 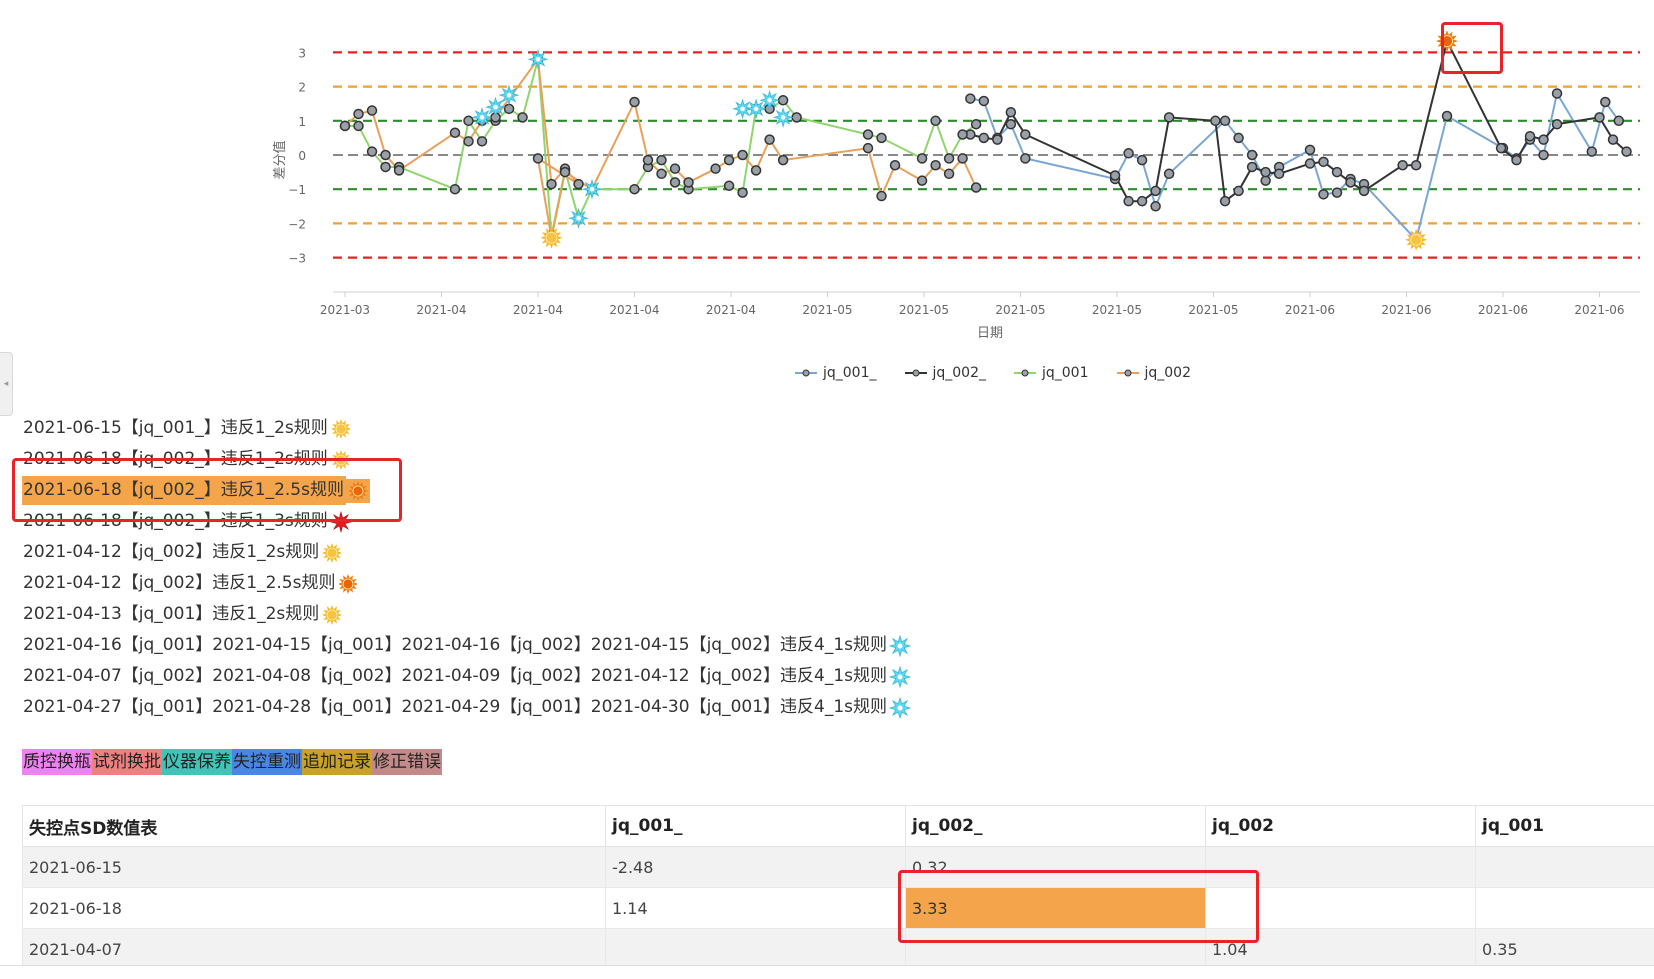 I want to click on violation-item: 2021-06-18【jq_002_】违反1_2.5s规则, so click(x=467, y=490).